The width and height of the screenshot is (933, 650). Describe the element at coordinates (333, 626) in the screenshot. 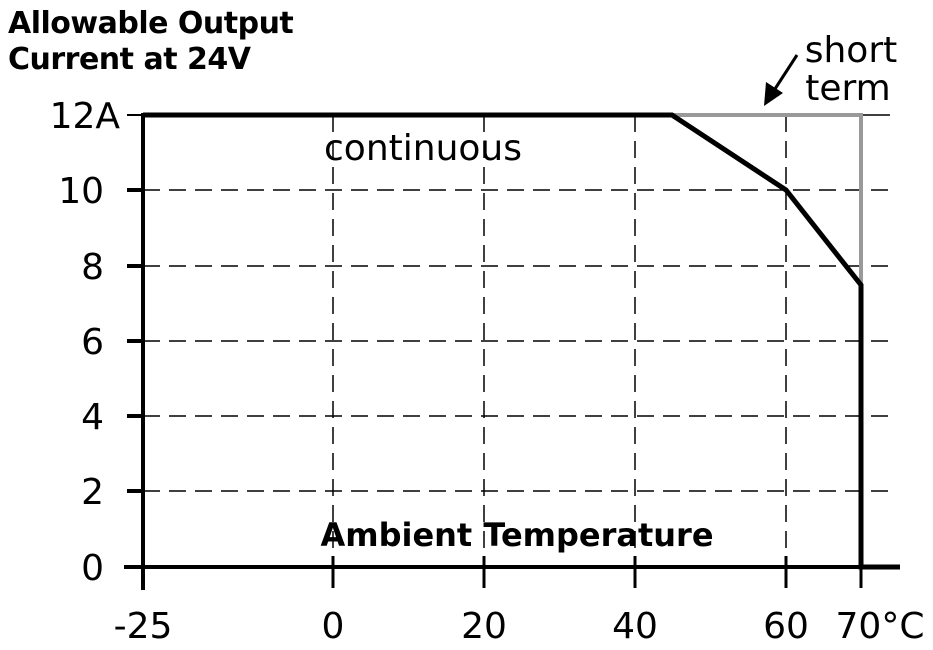

I see `x-label-0: 0` at that location.